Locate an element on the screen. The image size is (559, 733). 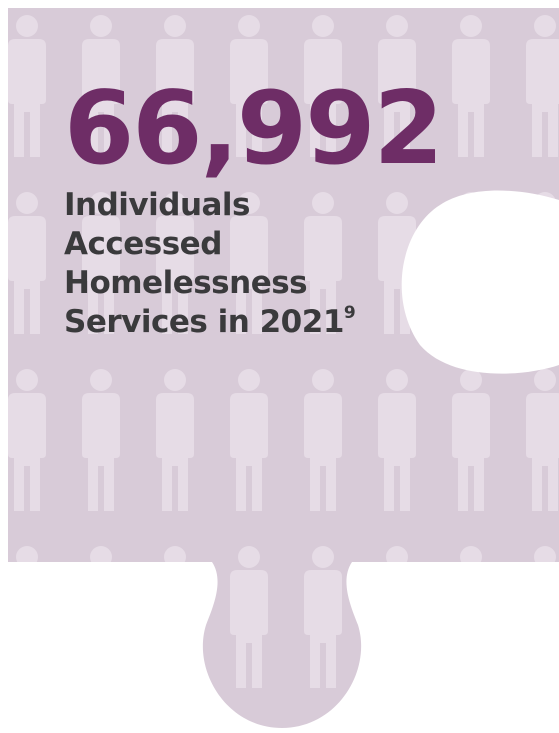
caption-line-3: Homelessness is located at coordinates (186, 283).